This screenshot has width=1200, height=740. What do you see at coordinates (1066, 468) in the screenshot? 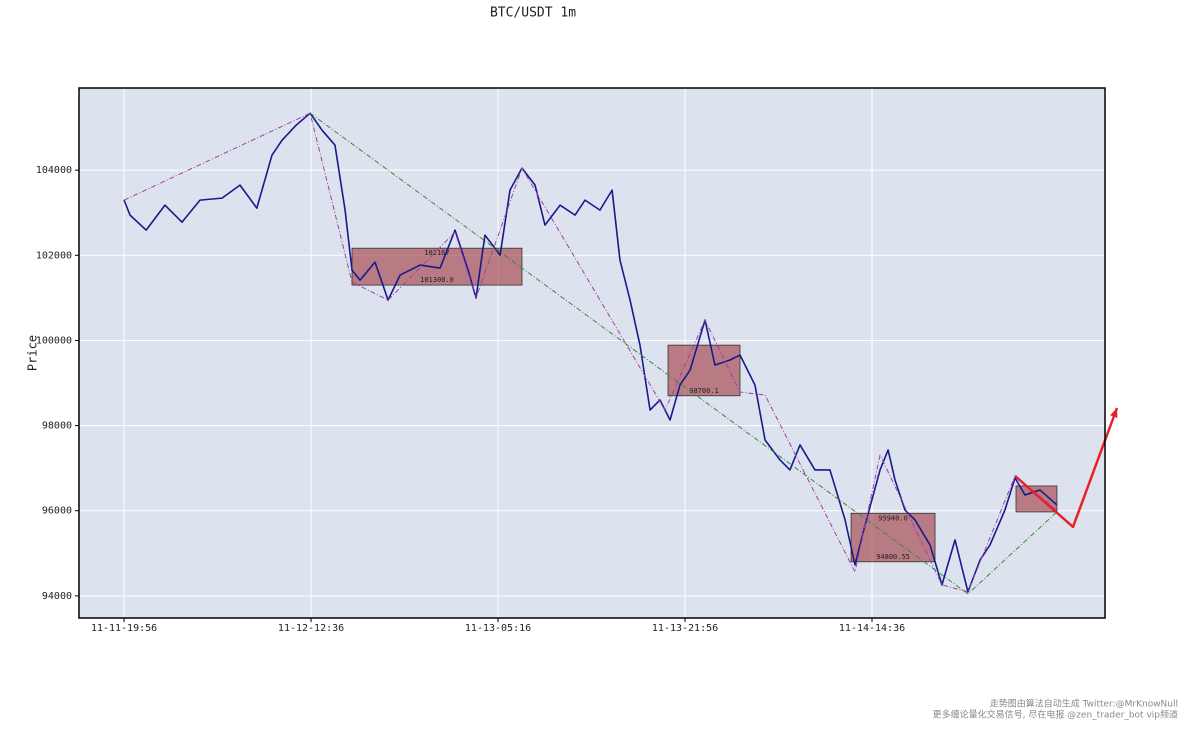
I see `series-line` at bounding box center [1066, 468].